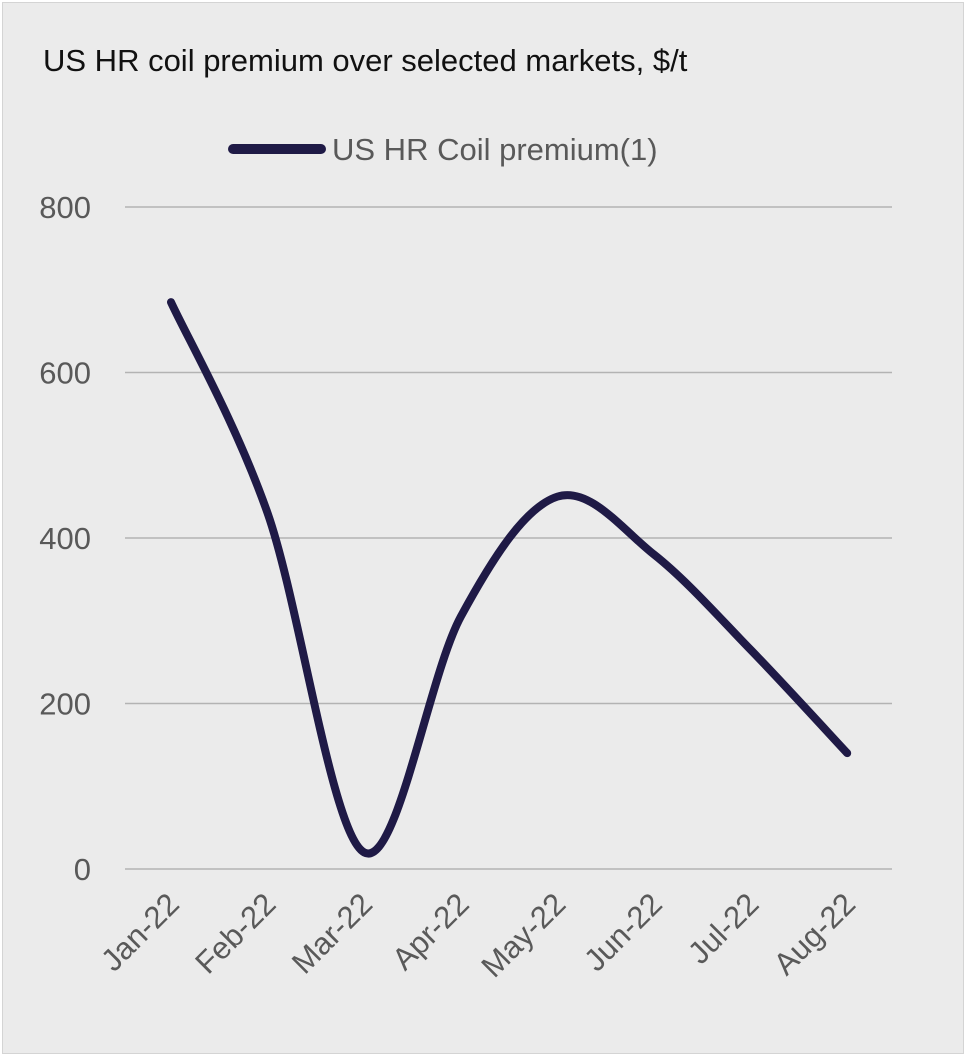 Image resolution: width=968 pixels, height=1058 pixels. What do you see at coordinates (140, 932) in the screenshot?
I see `x-tick-label: Jan-22` at bounding box center [140, 932].